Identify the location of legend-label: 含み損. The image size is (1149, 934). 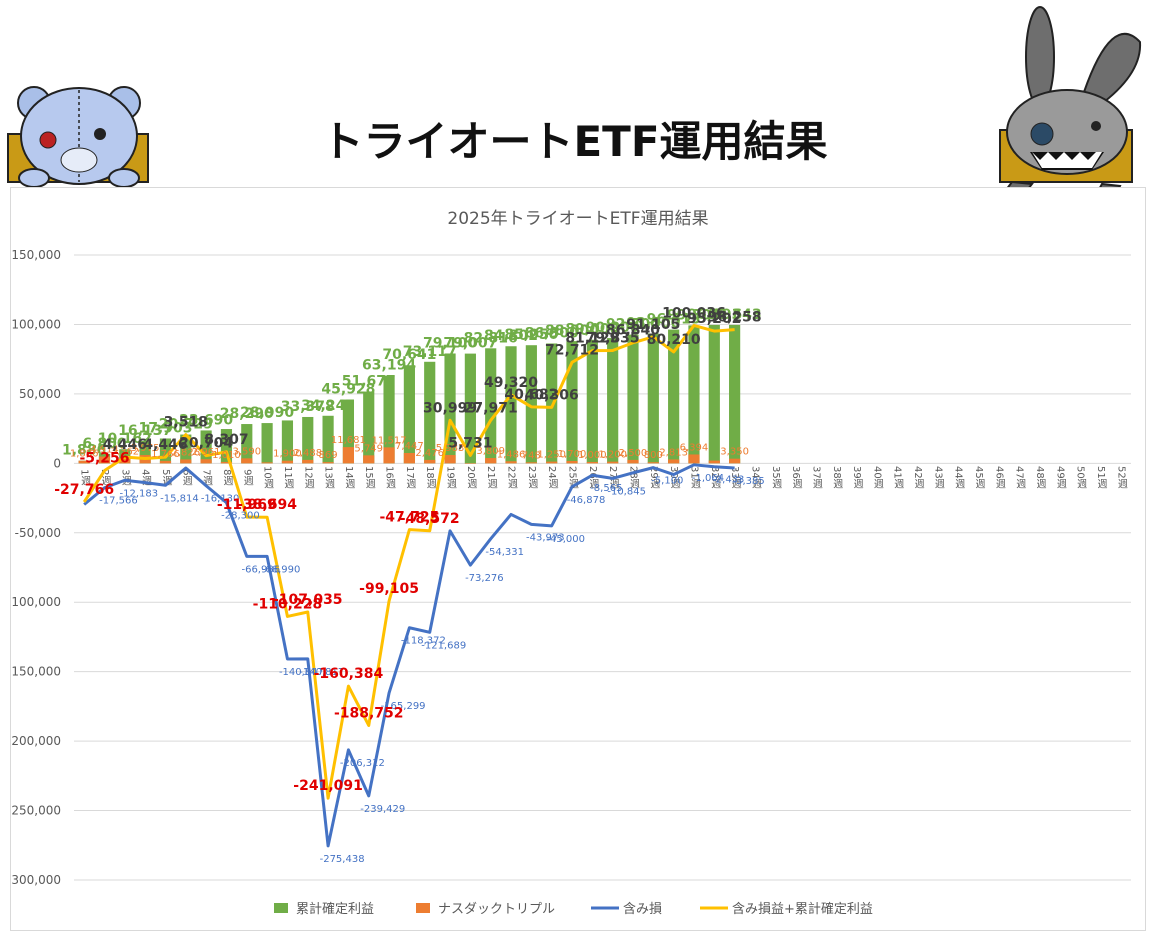
(642, 909).